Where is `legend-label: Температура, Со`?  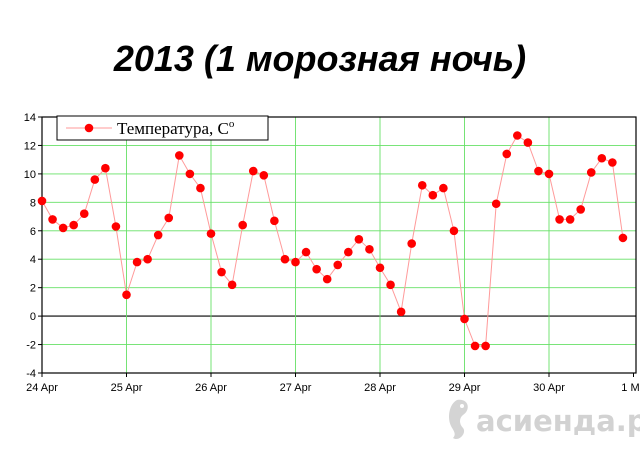 legend-label: Температура, Со is located at coordinates (176, 128).